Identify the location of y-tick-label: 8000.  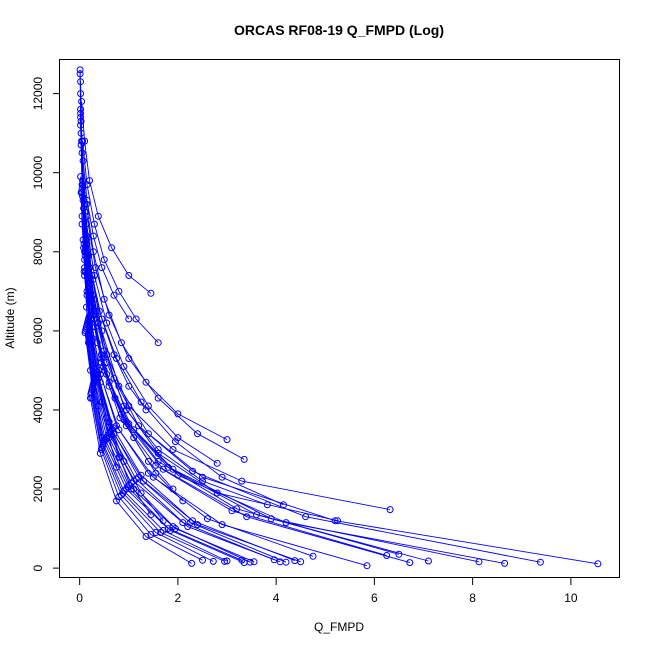
(38, 251).